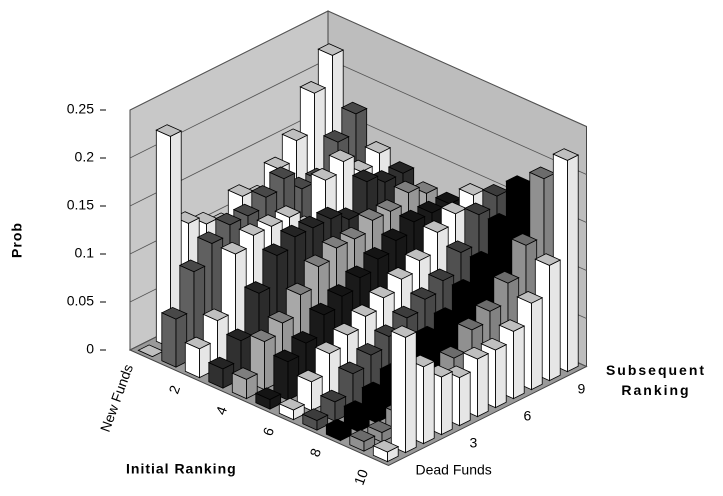  What do you see at coordinates (268, 431) in the screenshot?
I see `x-tick-label: 6` at bounding box center [268, 431].